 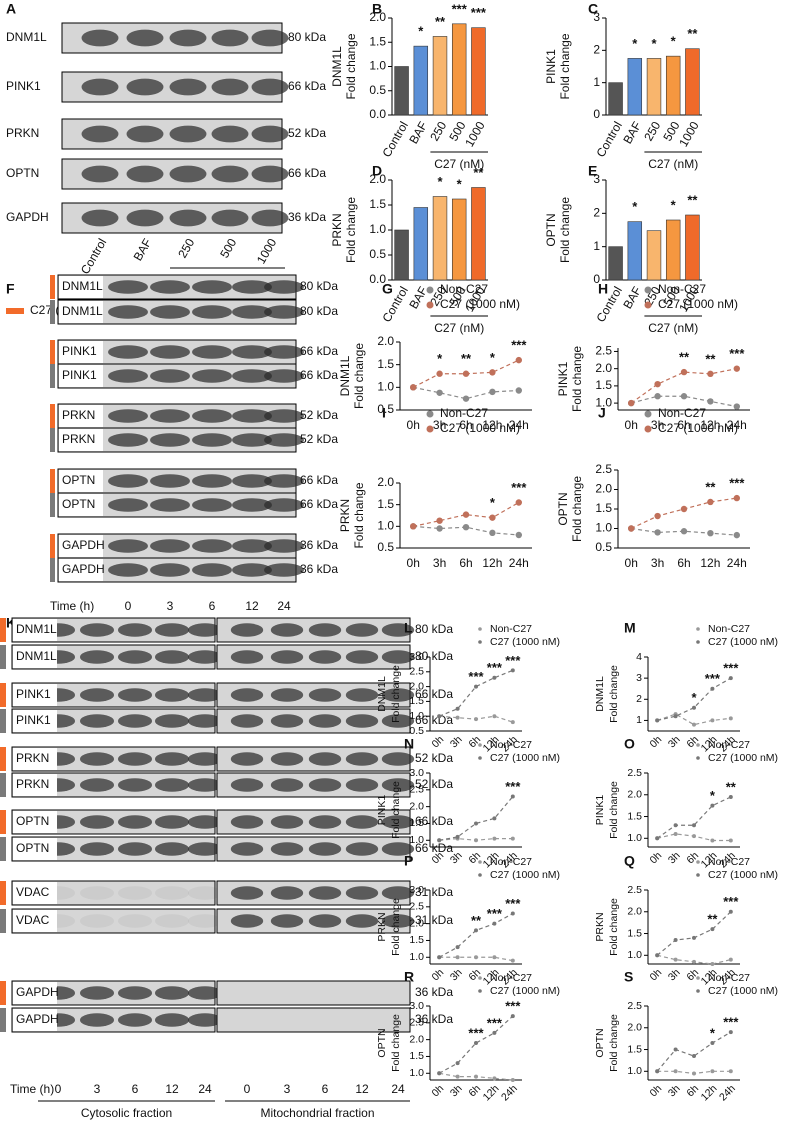 I want to click on panel-letter: A, so click(x=11, y=9).